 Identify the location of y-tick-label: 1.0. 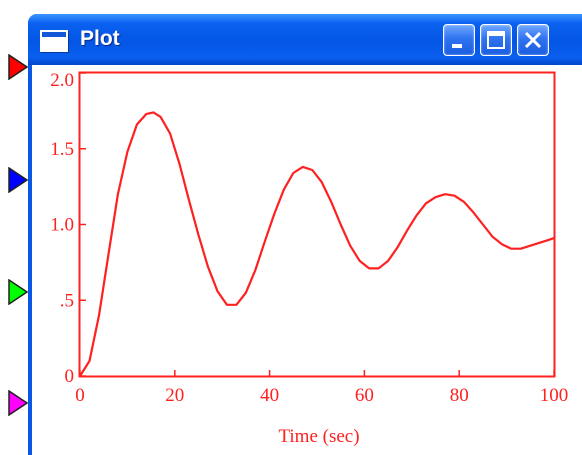
(62, 225).